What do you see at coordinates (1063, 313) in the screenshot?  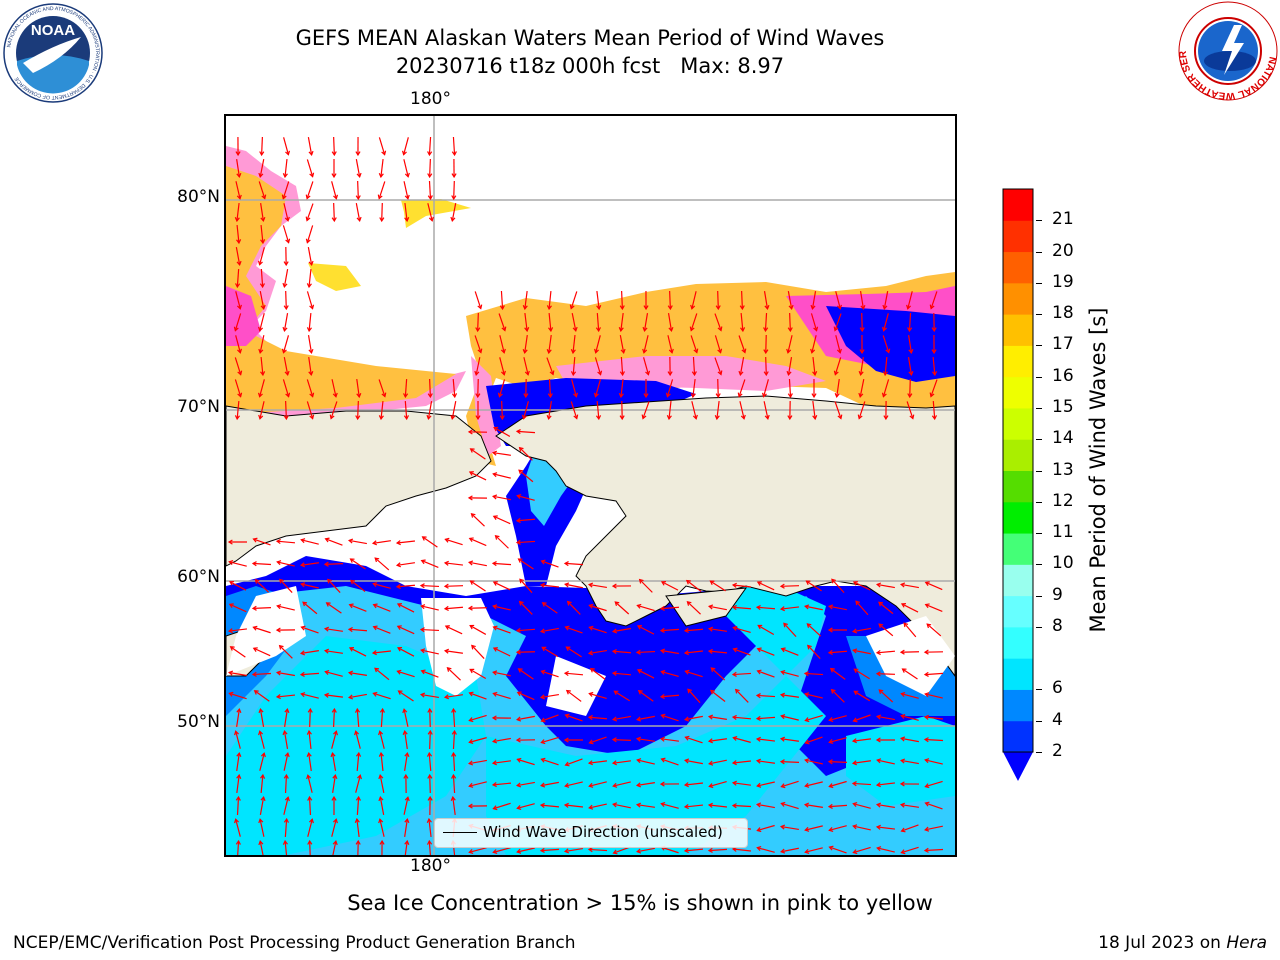 I see `colorbar-tick-label: 18` at bounding box center [1063, 313].